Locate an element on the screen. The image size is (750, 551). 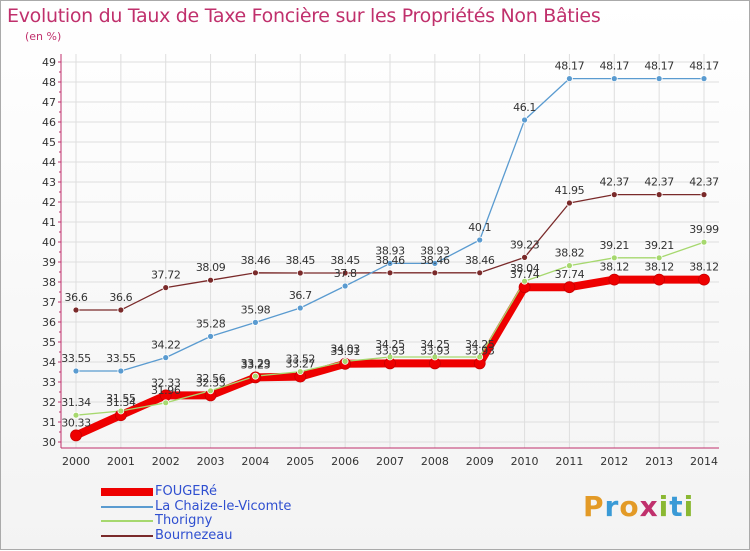
data-label: 36.7 is located at coordinates (300, 295).